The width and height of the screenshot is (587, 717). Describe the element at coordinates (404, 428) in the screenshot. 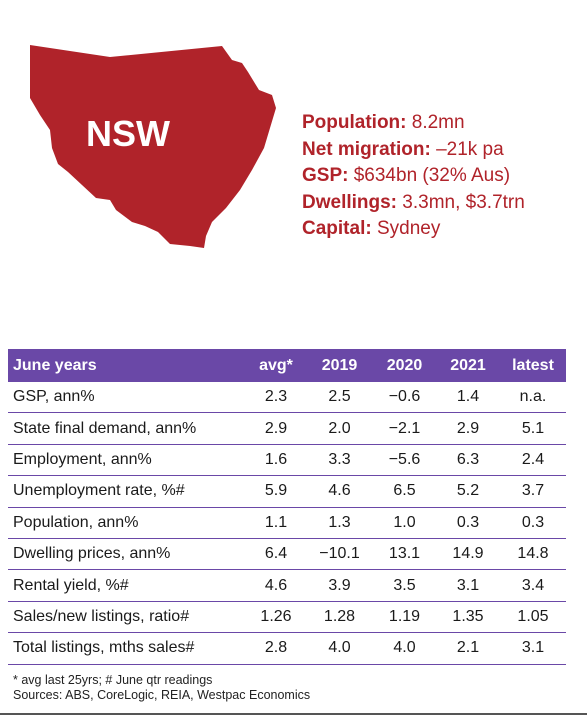

I see `cell: −2.1` at that location.